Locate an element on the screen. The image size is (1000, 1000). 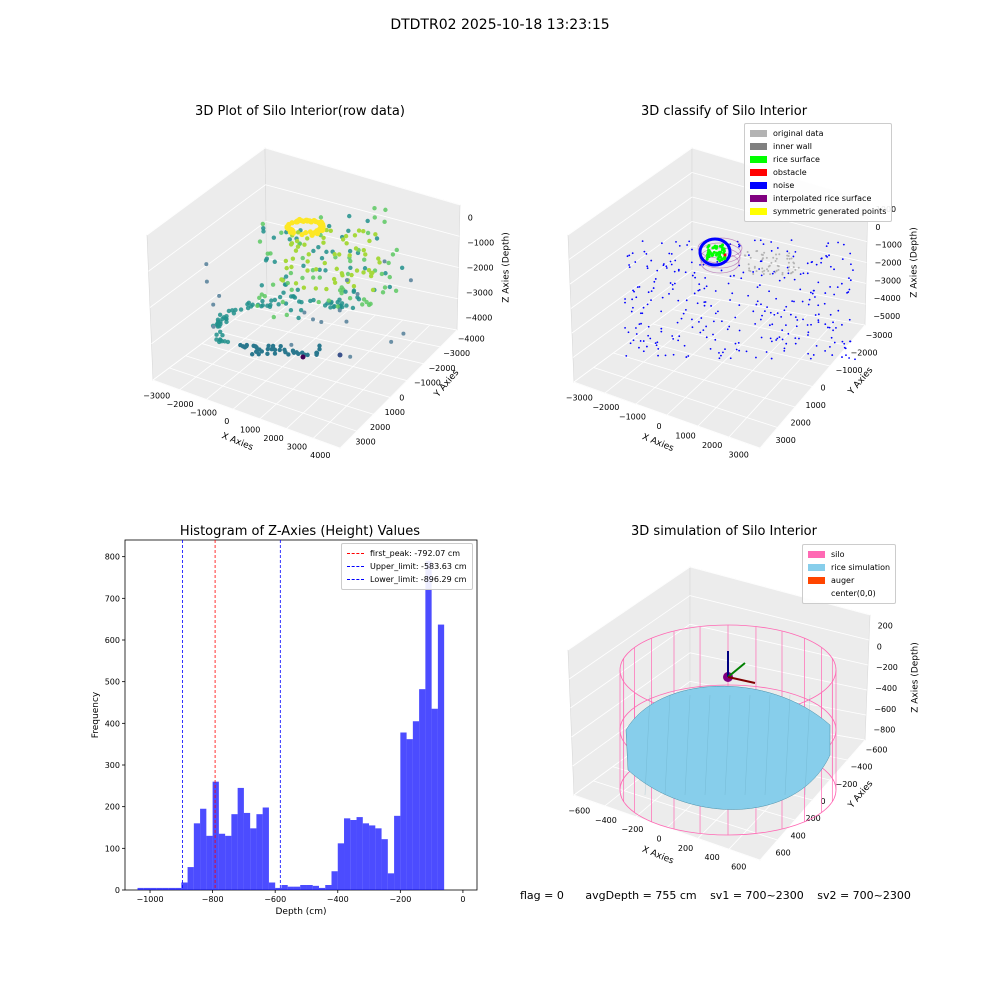
y-tick-label: 600 is located at coordinates (112, 640).